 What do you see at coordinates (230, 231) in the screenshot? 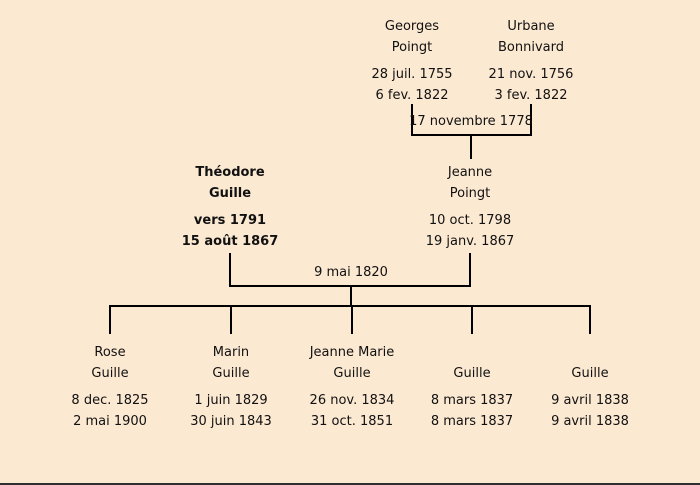
I see `person-dates: vers 1791 15 août 1867` at bounding box center [230, 231].